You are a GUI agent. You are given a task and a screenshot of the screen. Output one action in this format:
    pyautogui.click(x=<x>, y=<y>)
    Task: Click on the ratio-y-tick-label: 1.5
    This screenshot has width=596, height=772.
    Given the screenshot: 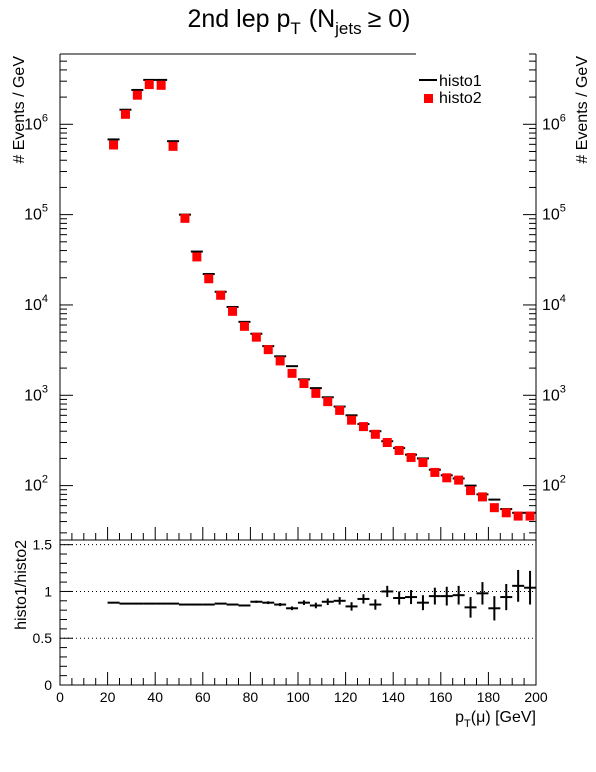 What is the action you would take?
    pyautogui.click(x=43, y=545)
    